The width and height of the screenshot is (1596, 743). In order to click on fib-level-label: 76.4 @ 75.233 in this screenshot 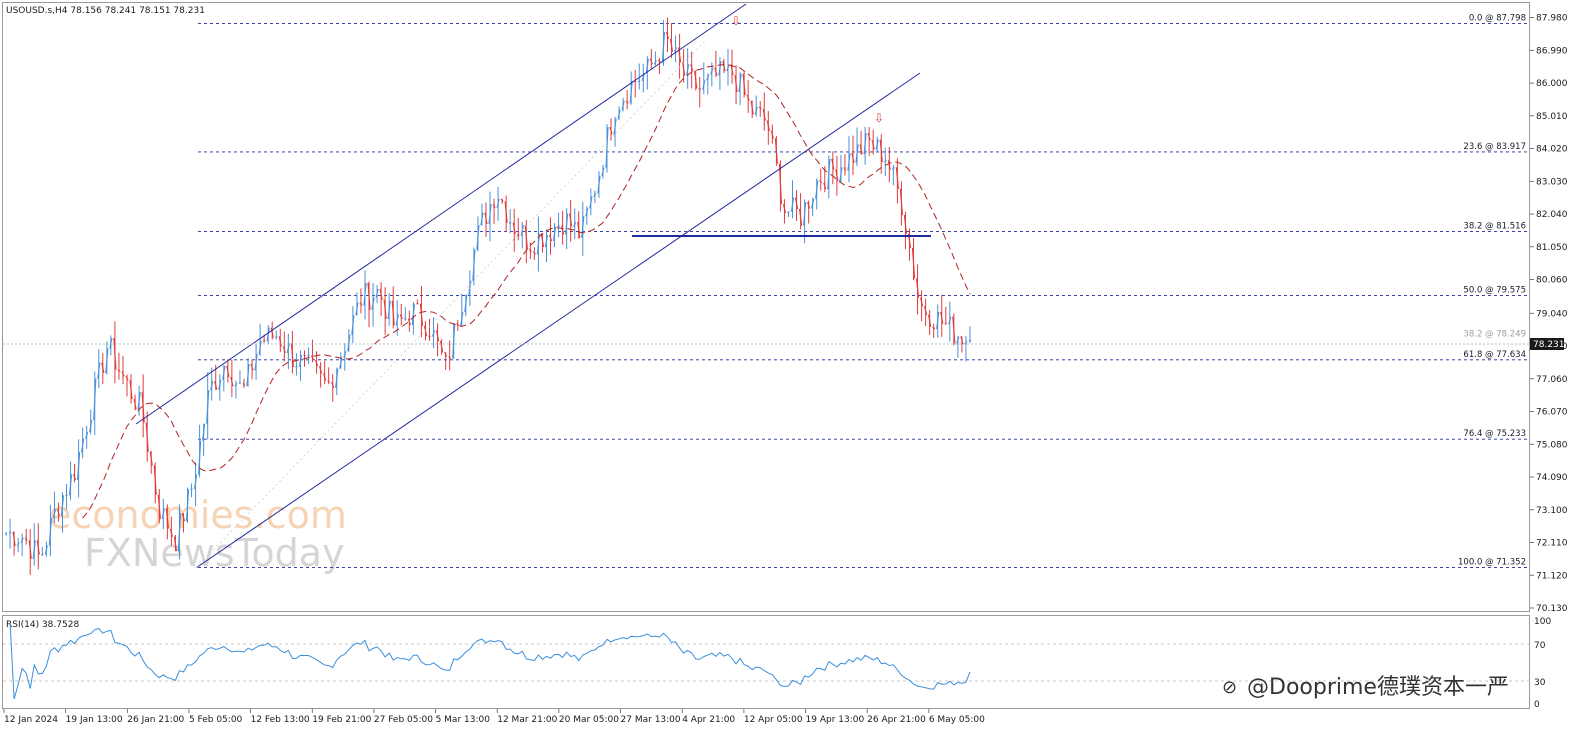, I will do `click(1494, 434)`.